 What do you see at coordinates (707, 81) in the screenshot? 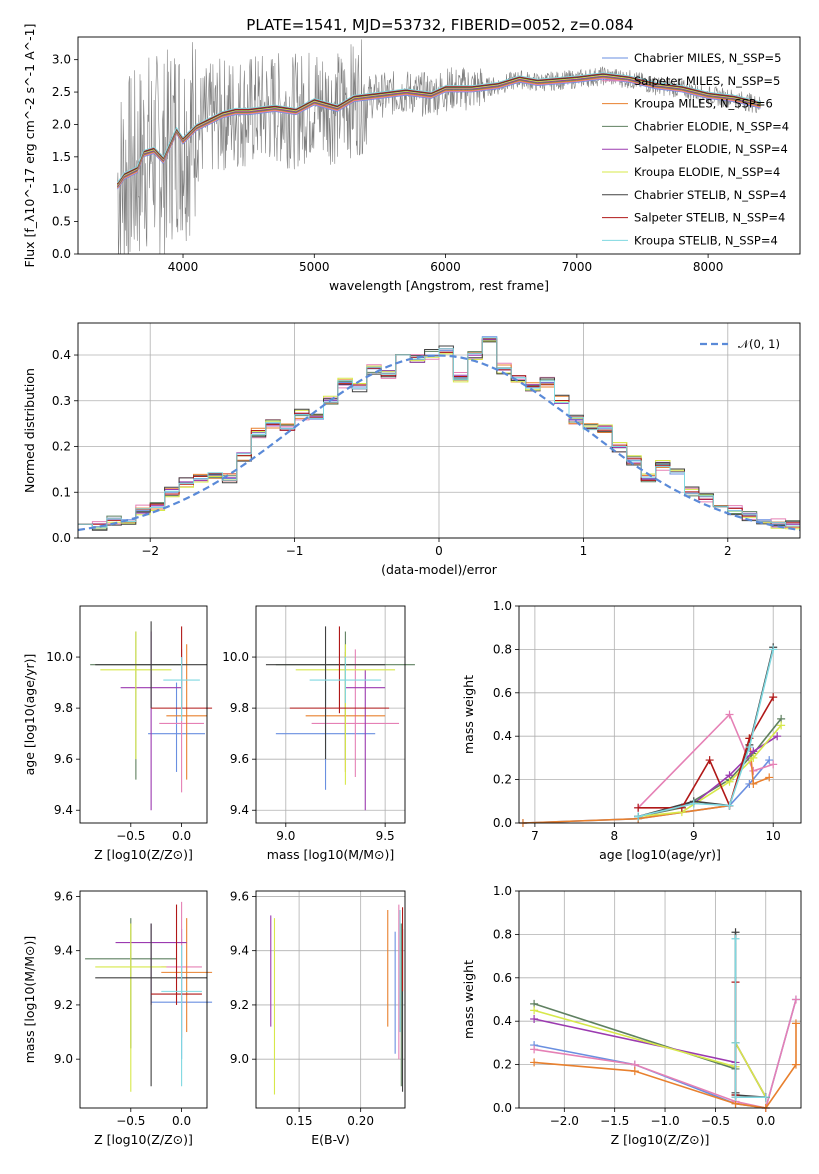
I see `legend-entry: Salpeter MILES, N_SSP=5` at bounding box center [707, 81].